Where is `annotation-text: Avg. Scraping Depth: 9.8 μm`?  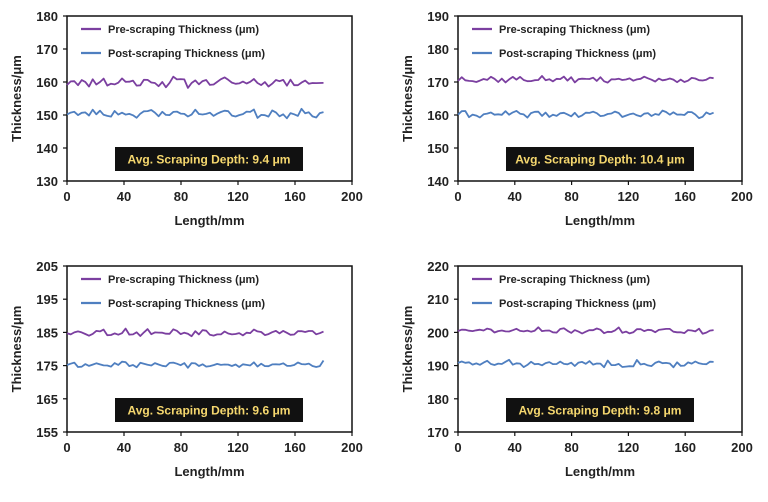 annotation-text: Avg. Scraping Depth: 9.8 μm is located at coordinates (600, 411).